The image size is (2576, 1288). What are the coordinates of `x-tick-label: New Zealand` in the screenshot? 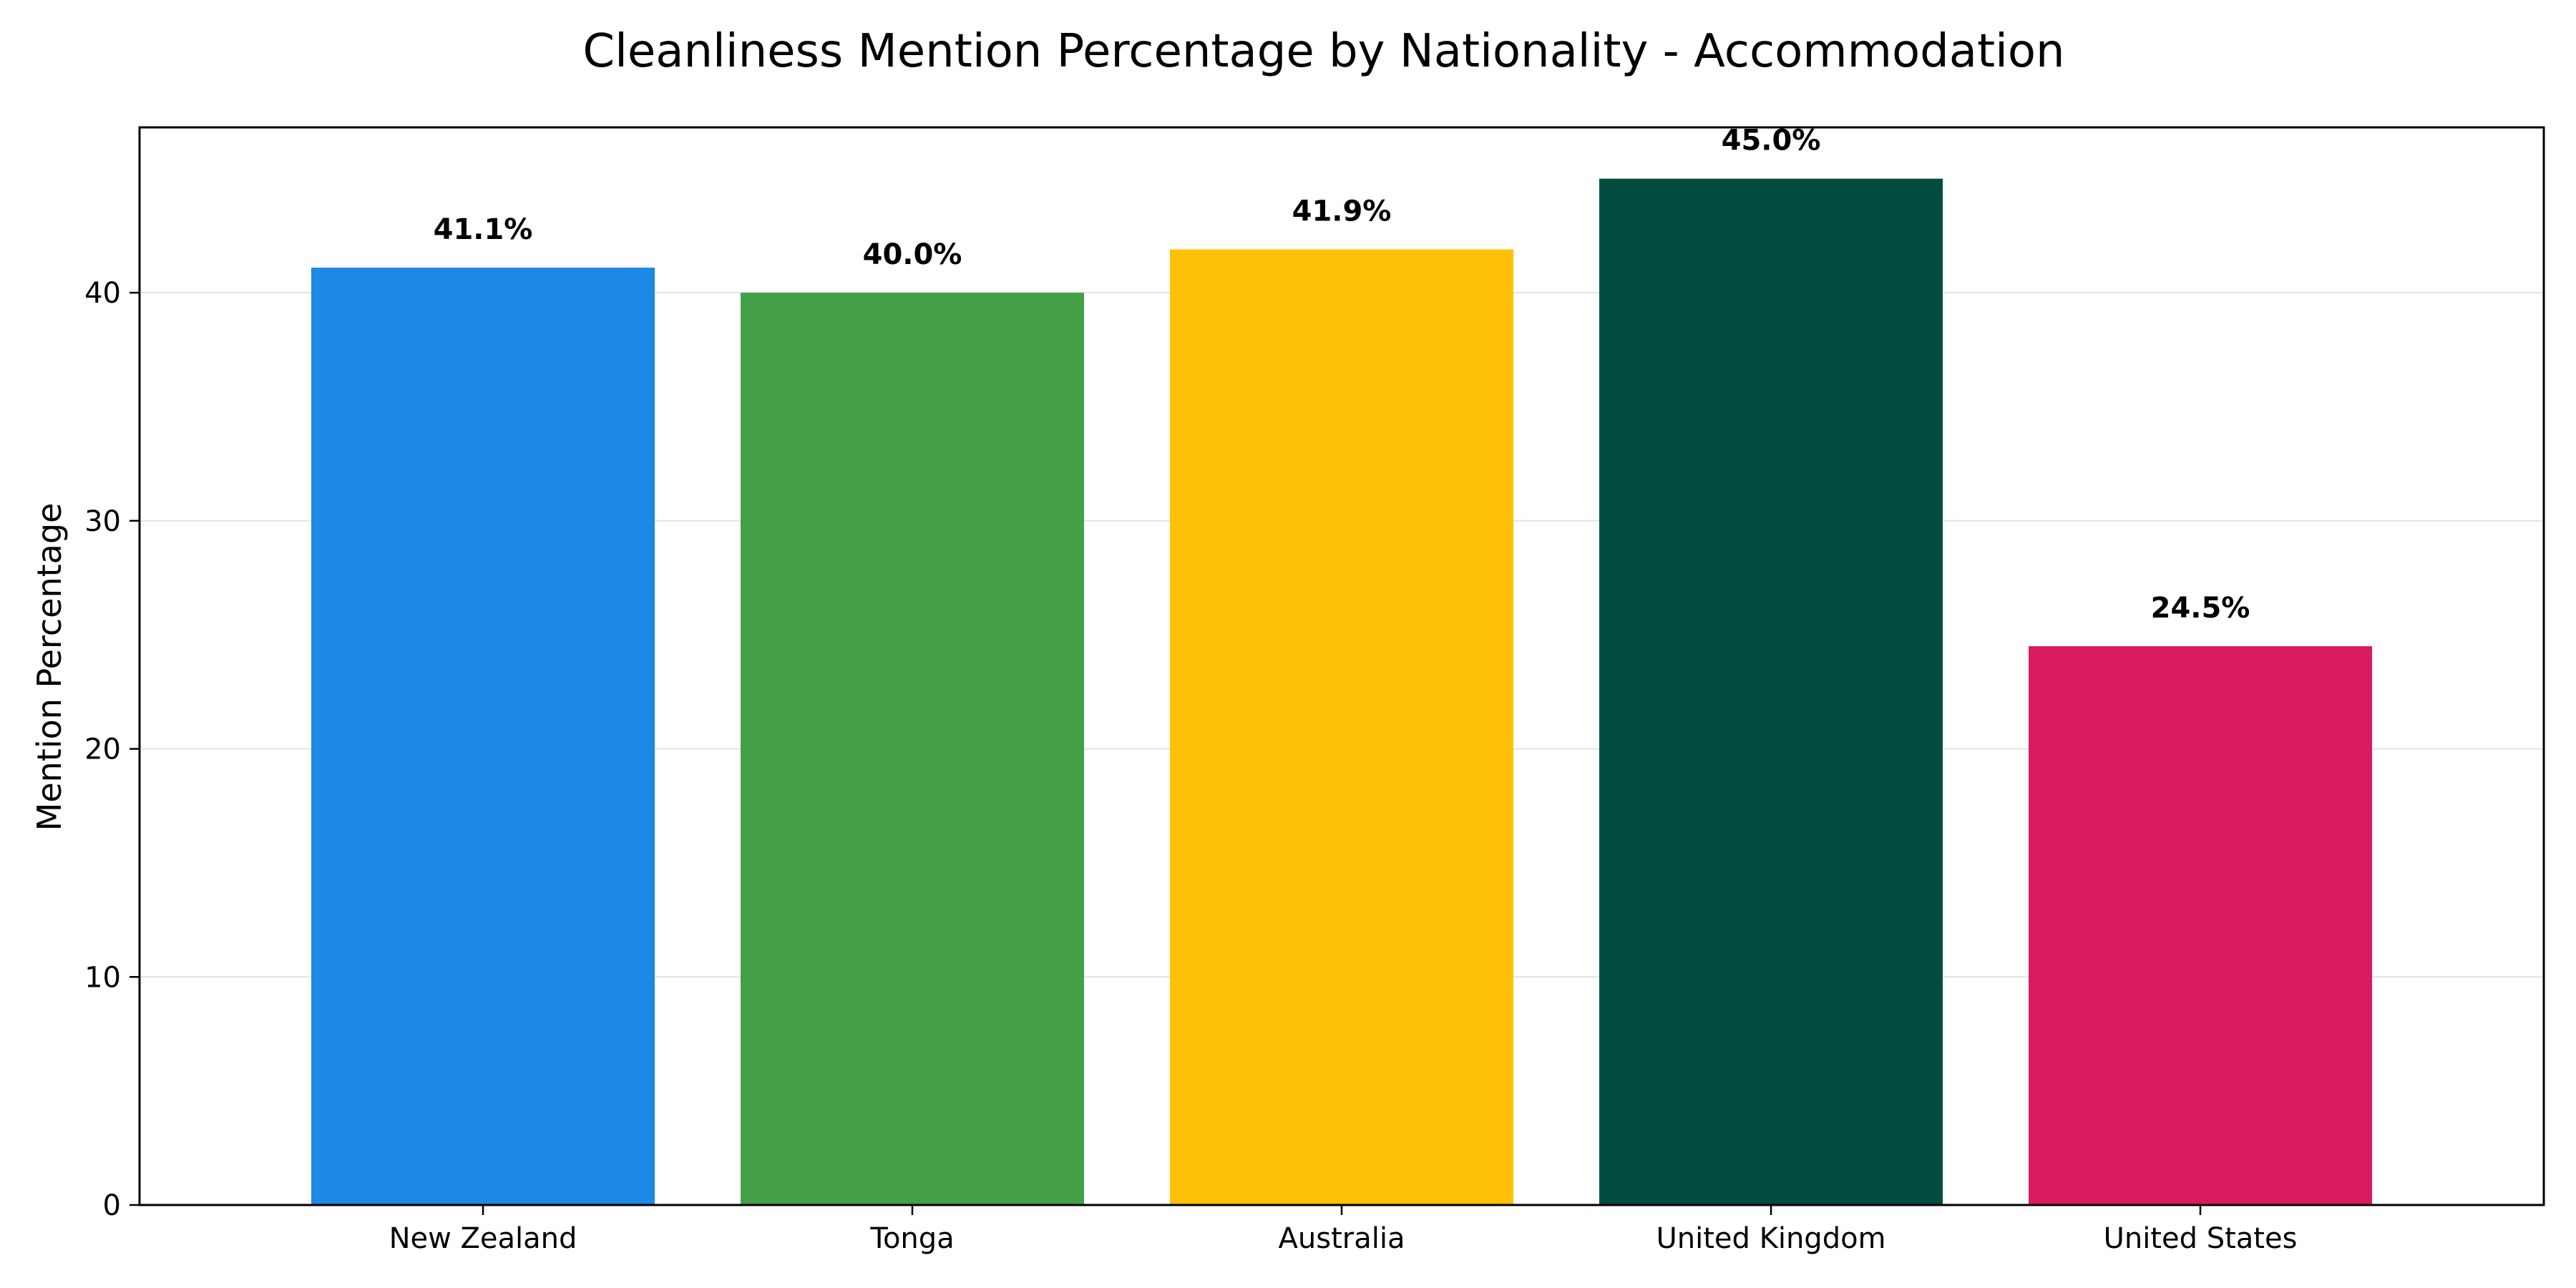 It's located at (483, 1238).